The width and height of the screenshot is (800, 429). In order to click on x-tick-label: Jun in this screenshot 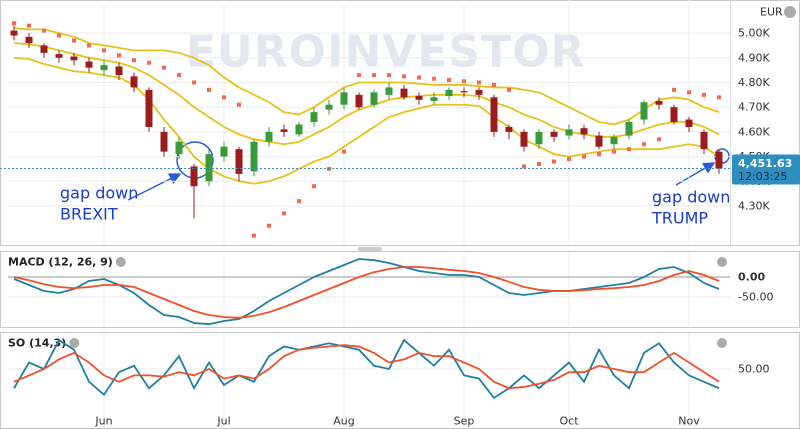, I will do `click(103, 421)`.